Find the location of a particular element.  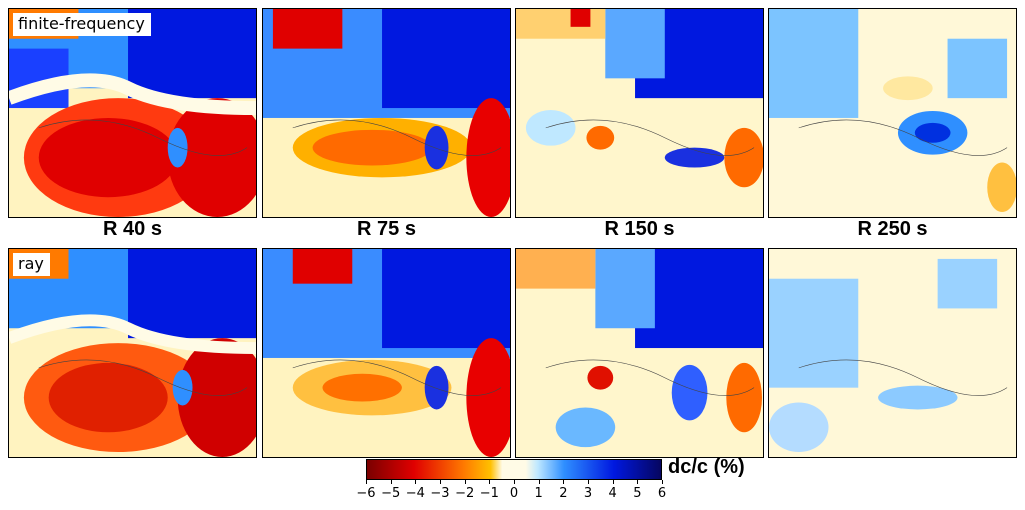

map-panel-ray-40s: ray is located at coordinates (132, 353).